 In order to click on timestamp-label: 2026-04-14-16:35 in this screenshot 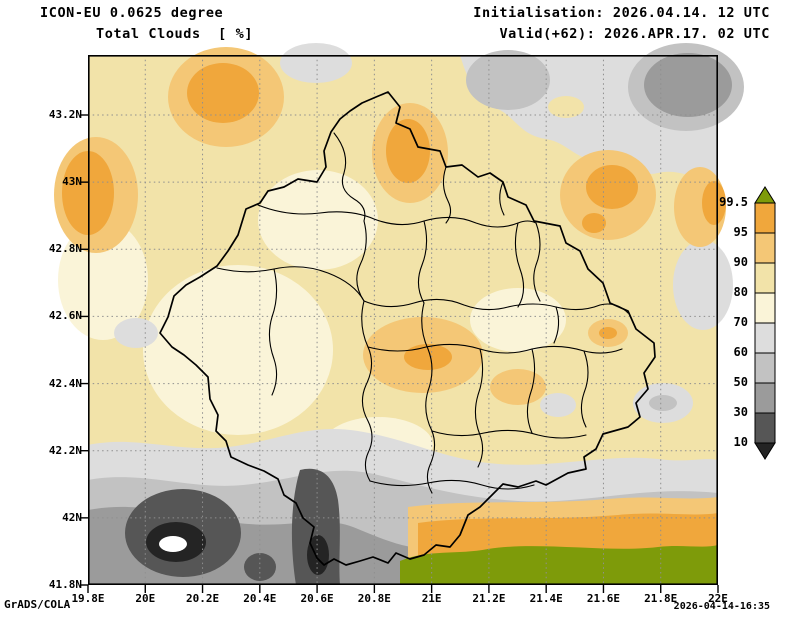, I will do `click(721, 606)`.